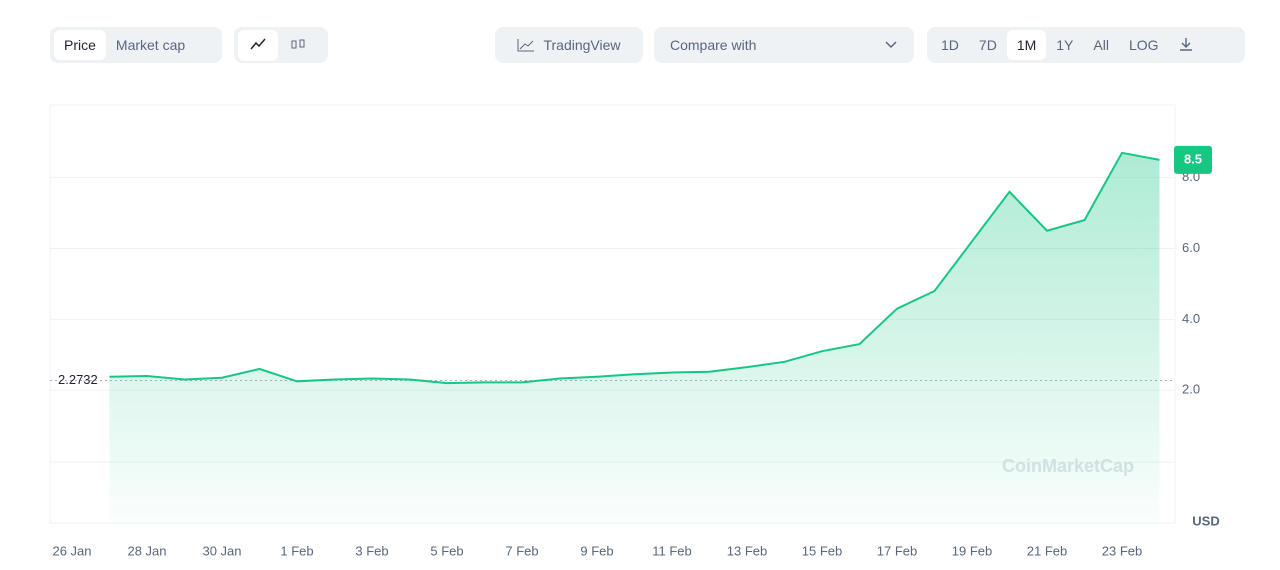 This screenshot has height=570, width=1280. I want to click on view-toggle: Price Market cap, so click(136, 45).